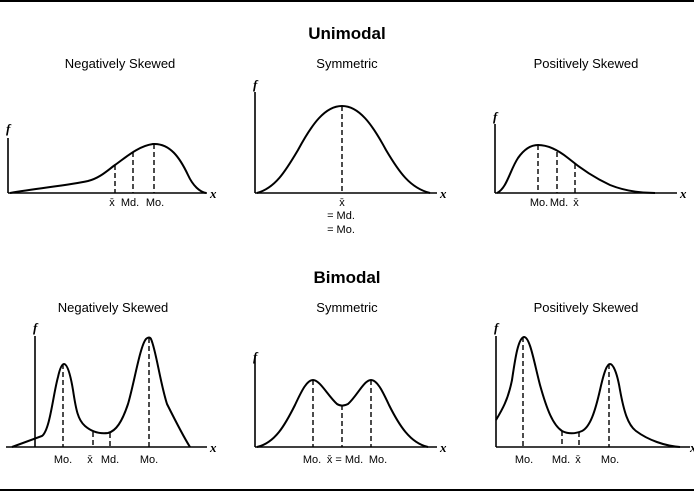 This screenshot has height=491, width=694. I want to click on marker-label-median: = Md., so click(341, 216).